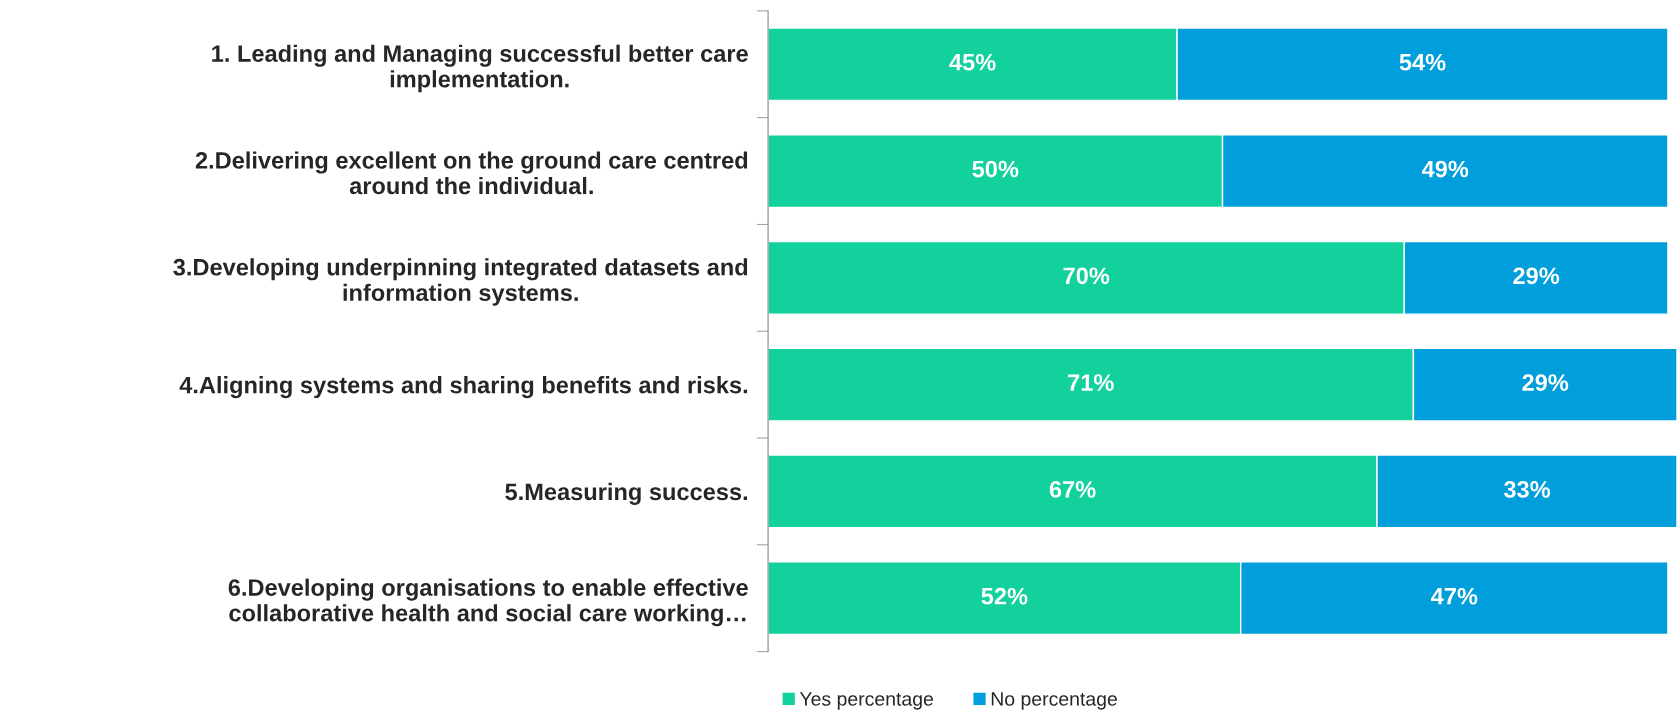 The image size is (1677, 724). What do you see at coordinates (460, 282) in the screenshot?
I see `y-tick-label: 3.Developing underpinning integrated datasets and information systems.` at bounding box center [460, 282].